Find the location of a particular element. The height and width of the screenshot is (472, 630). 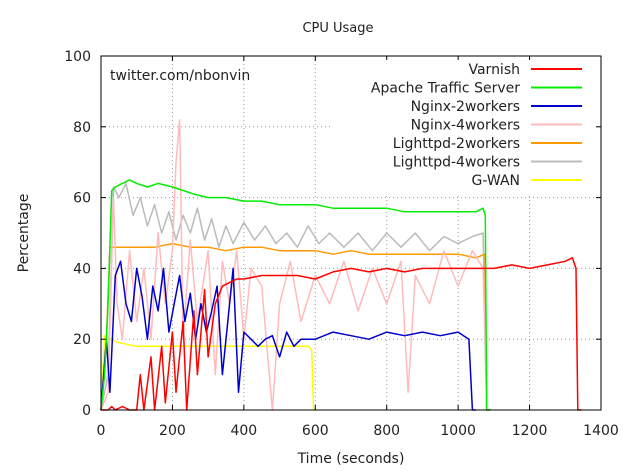

x-axis-label: Time (seconds) is located at coordinates (351, 459).